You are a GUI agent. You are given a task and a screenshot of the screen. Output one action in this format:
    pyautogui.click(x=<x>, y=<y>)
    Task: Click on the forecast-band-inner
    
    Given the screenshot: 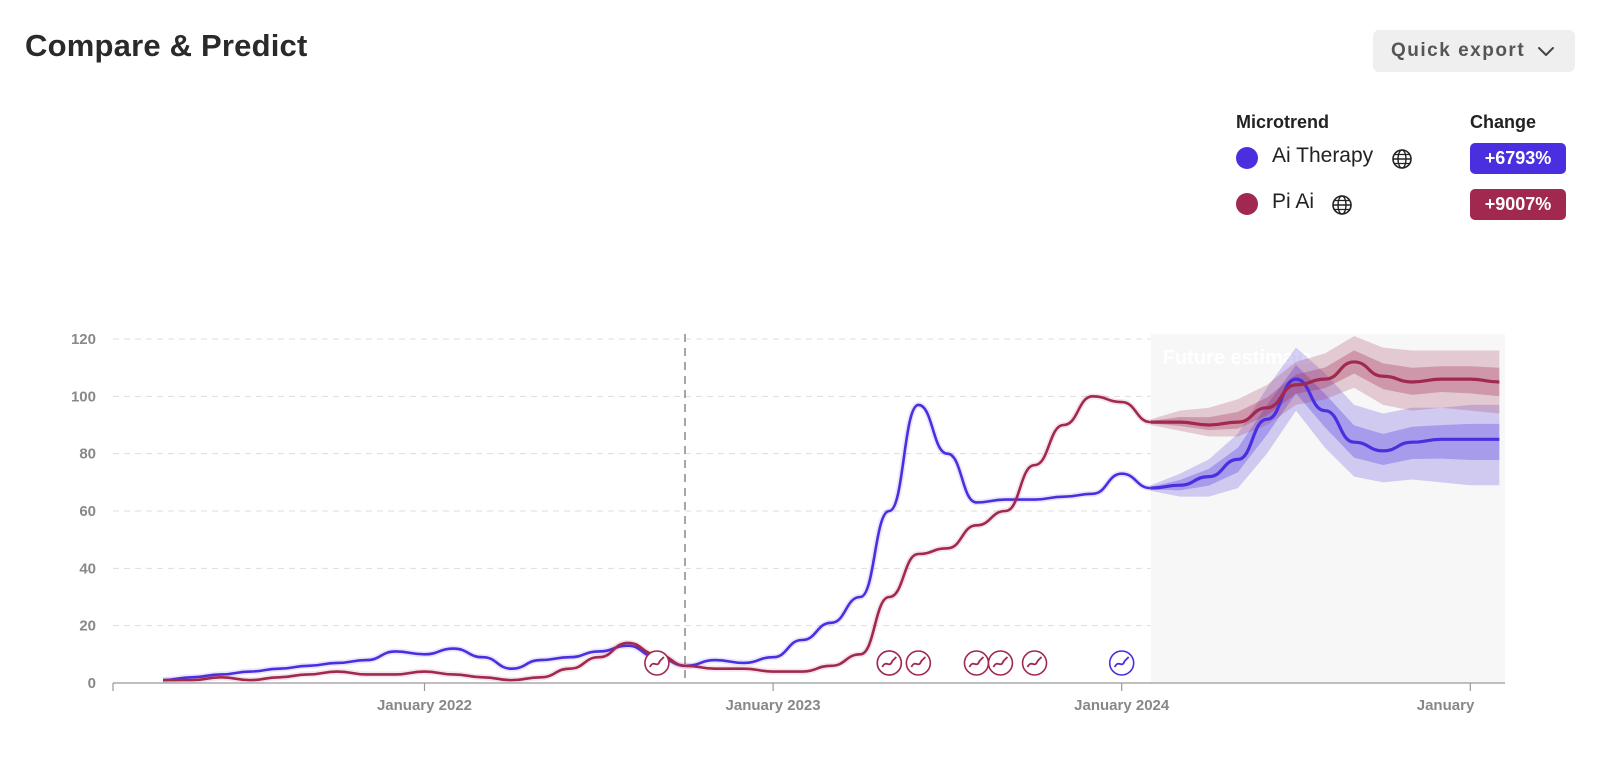 What is the action you would take?
    pyautogui.click(x=1325, y=390)
    